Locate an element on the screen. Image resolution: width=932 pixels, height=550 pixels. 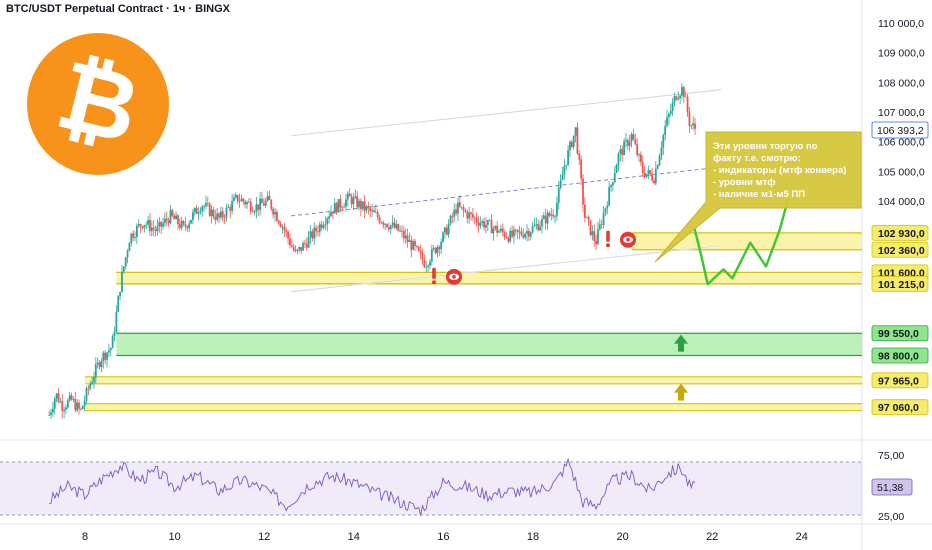
price-tick-label-5: 105 000,0 is located at coordinates (901, 172).